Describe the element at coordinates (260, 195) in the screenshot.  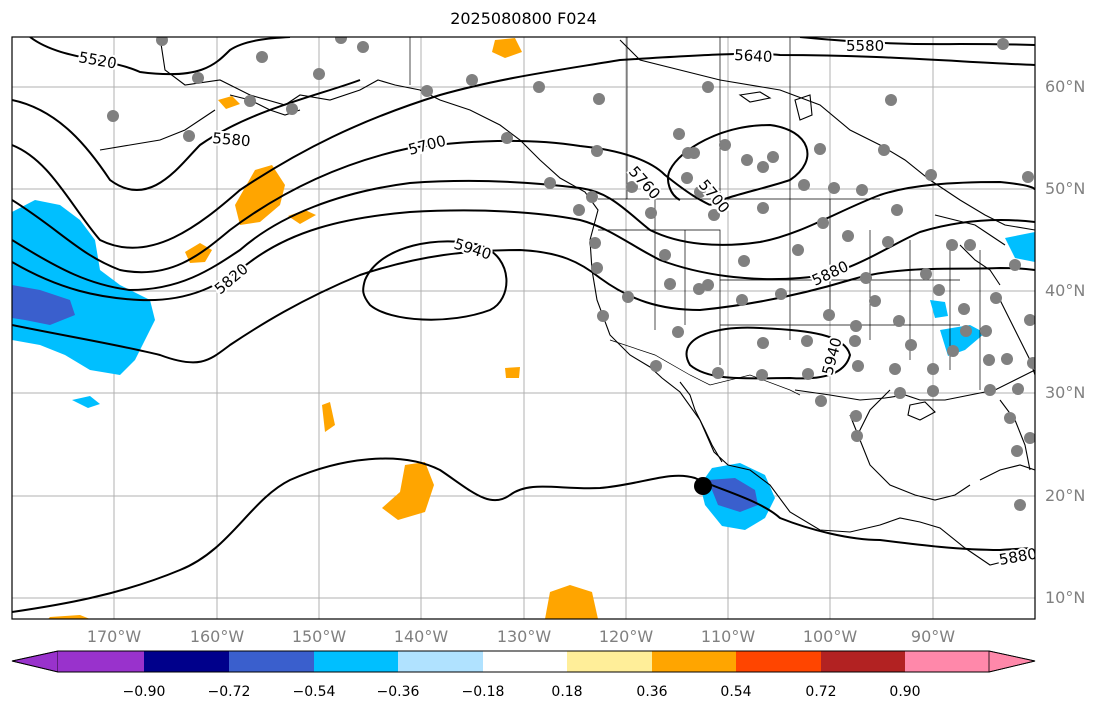
I see `positive-anomaly-gulf` at that location.